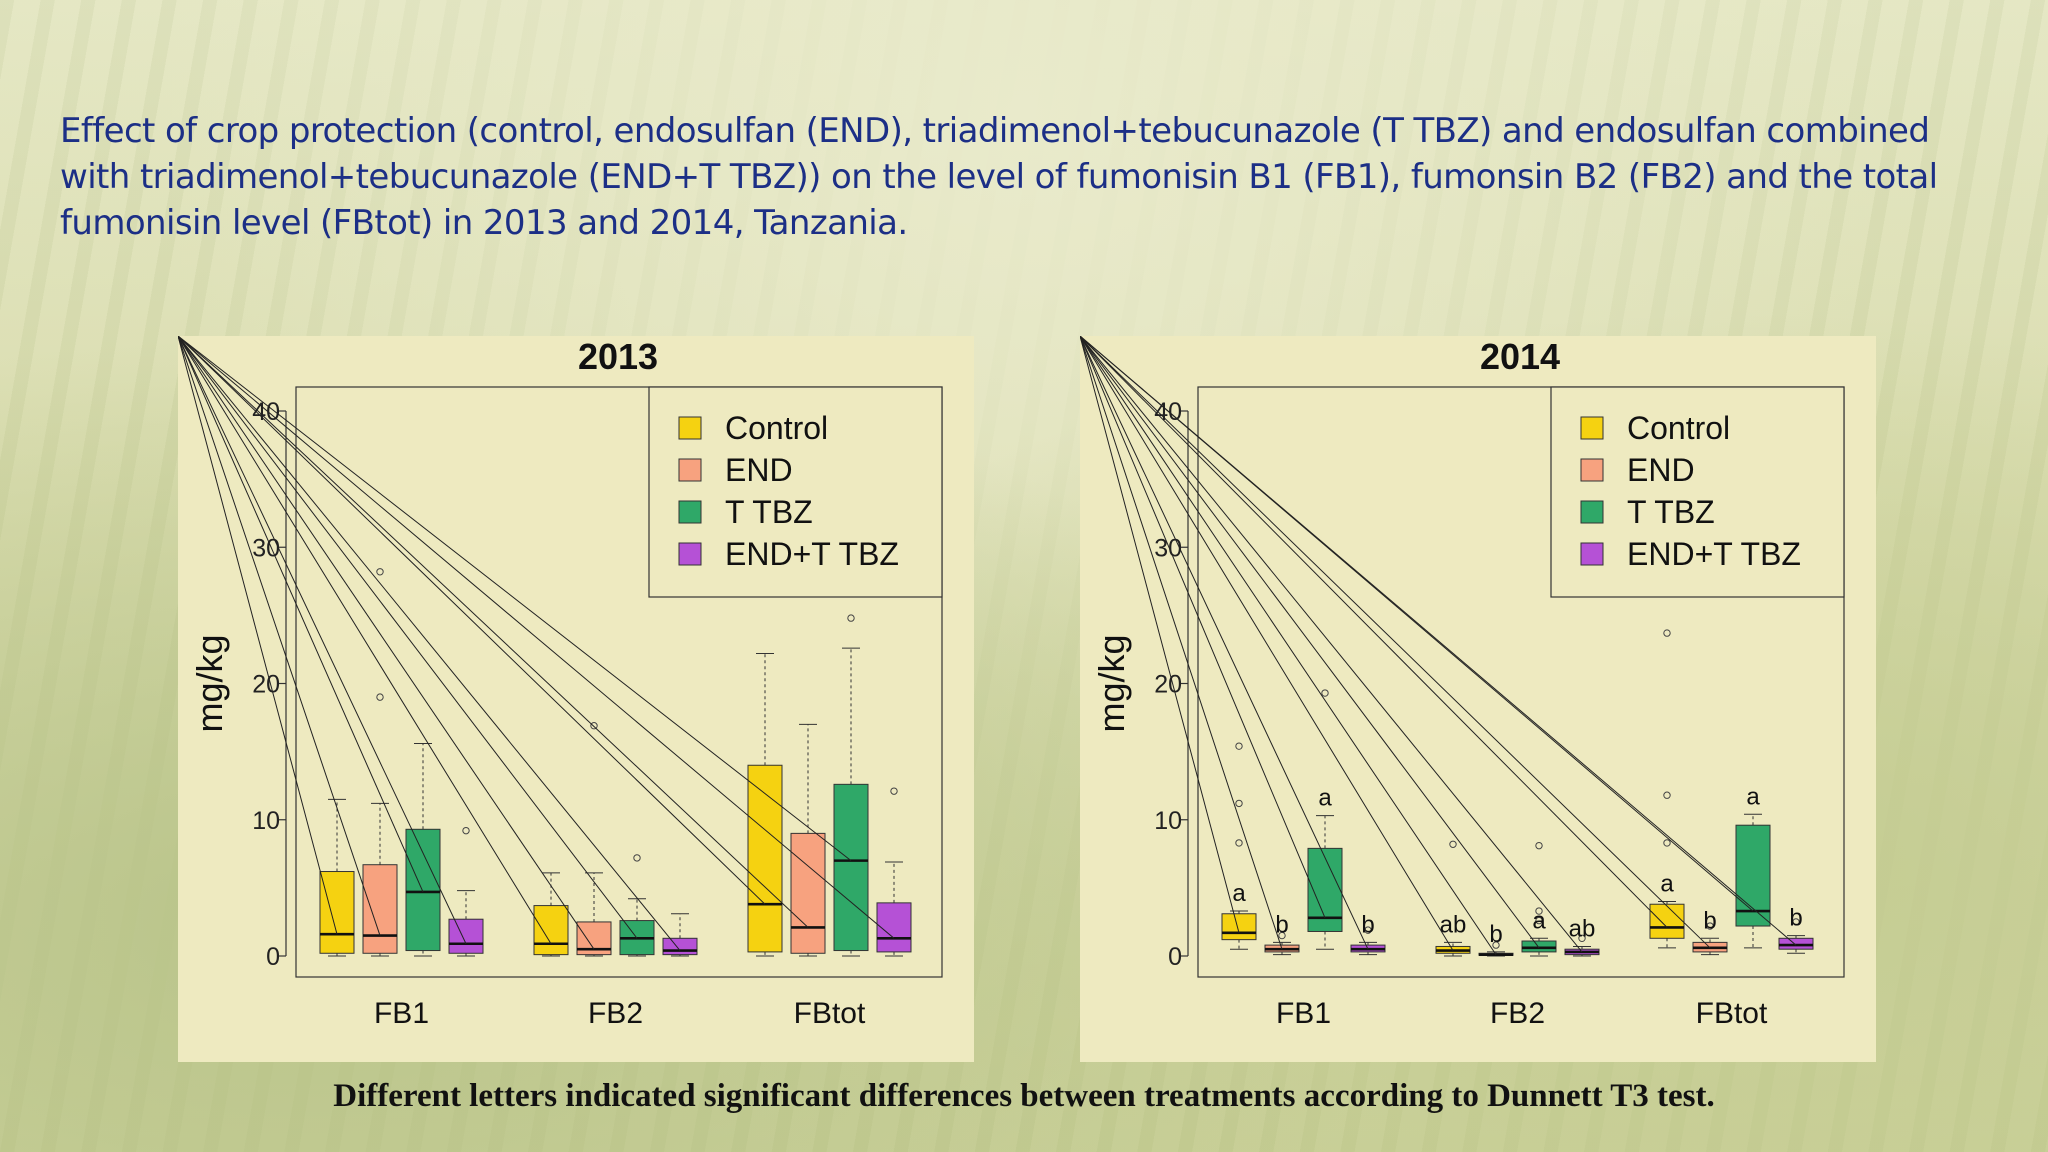 The image size is (2048, 1152). I want to click on y-tick-label: 10, so click(1168, 821).